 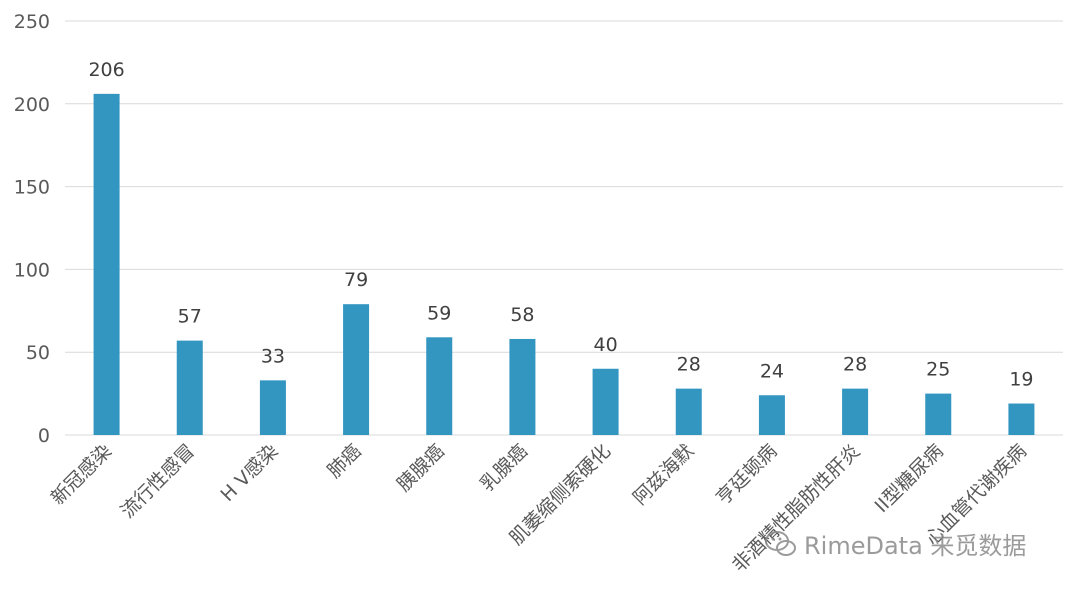 I want to click on y-tick-label: 50, so click(x=38, y=353).